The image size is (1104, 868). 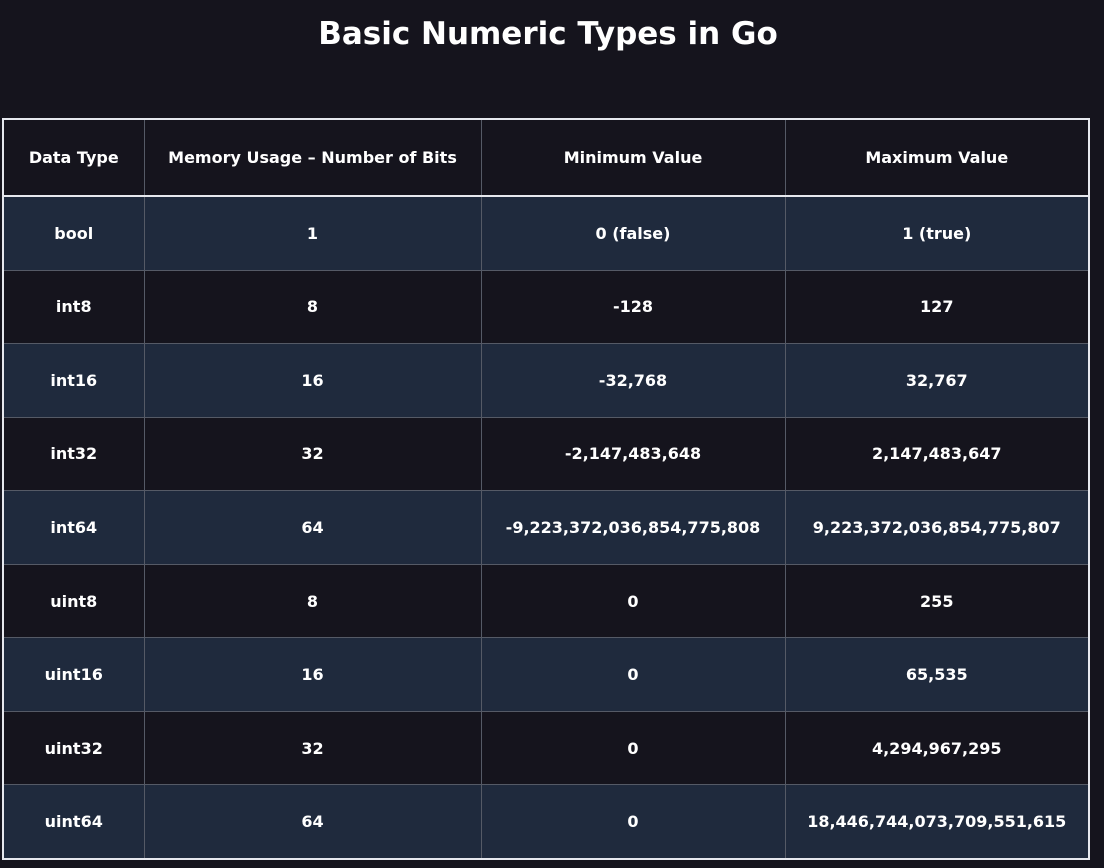 What do you see at coordinates (633, 157) in the screenshot?
I see `header-minimum-value: Minimum Value` at bounding box center [633, 157].